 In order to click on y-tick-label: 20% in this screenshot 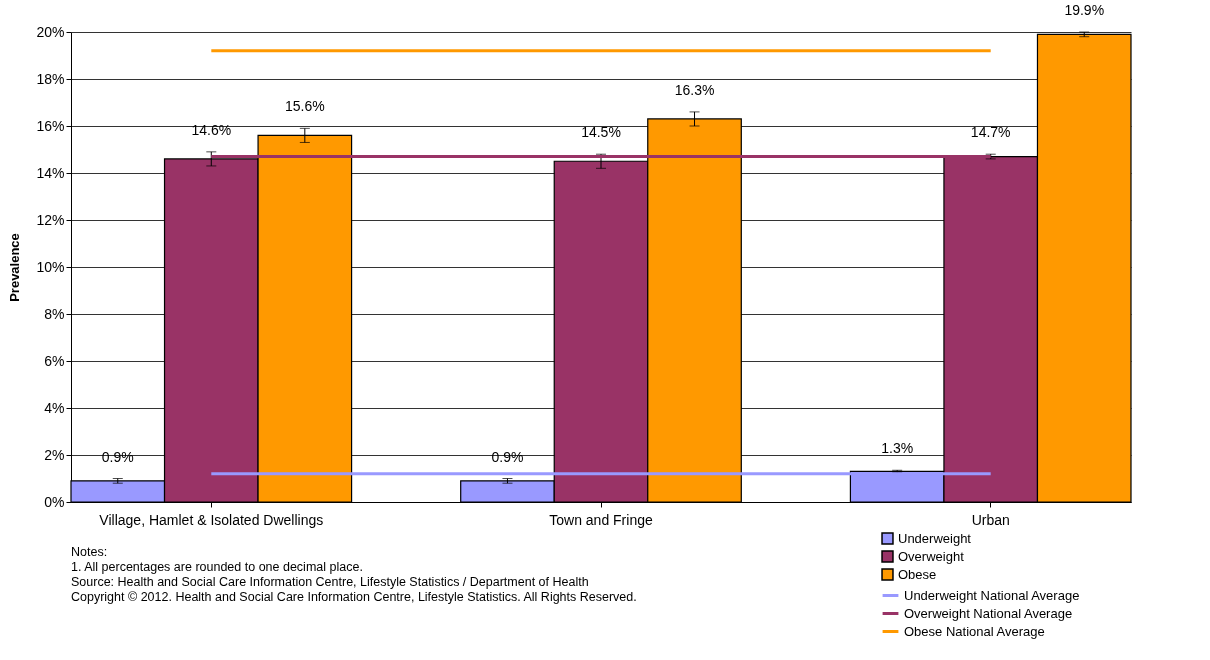, I will do `click(50, 31)`.